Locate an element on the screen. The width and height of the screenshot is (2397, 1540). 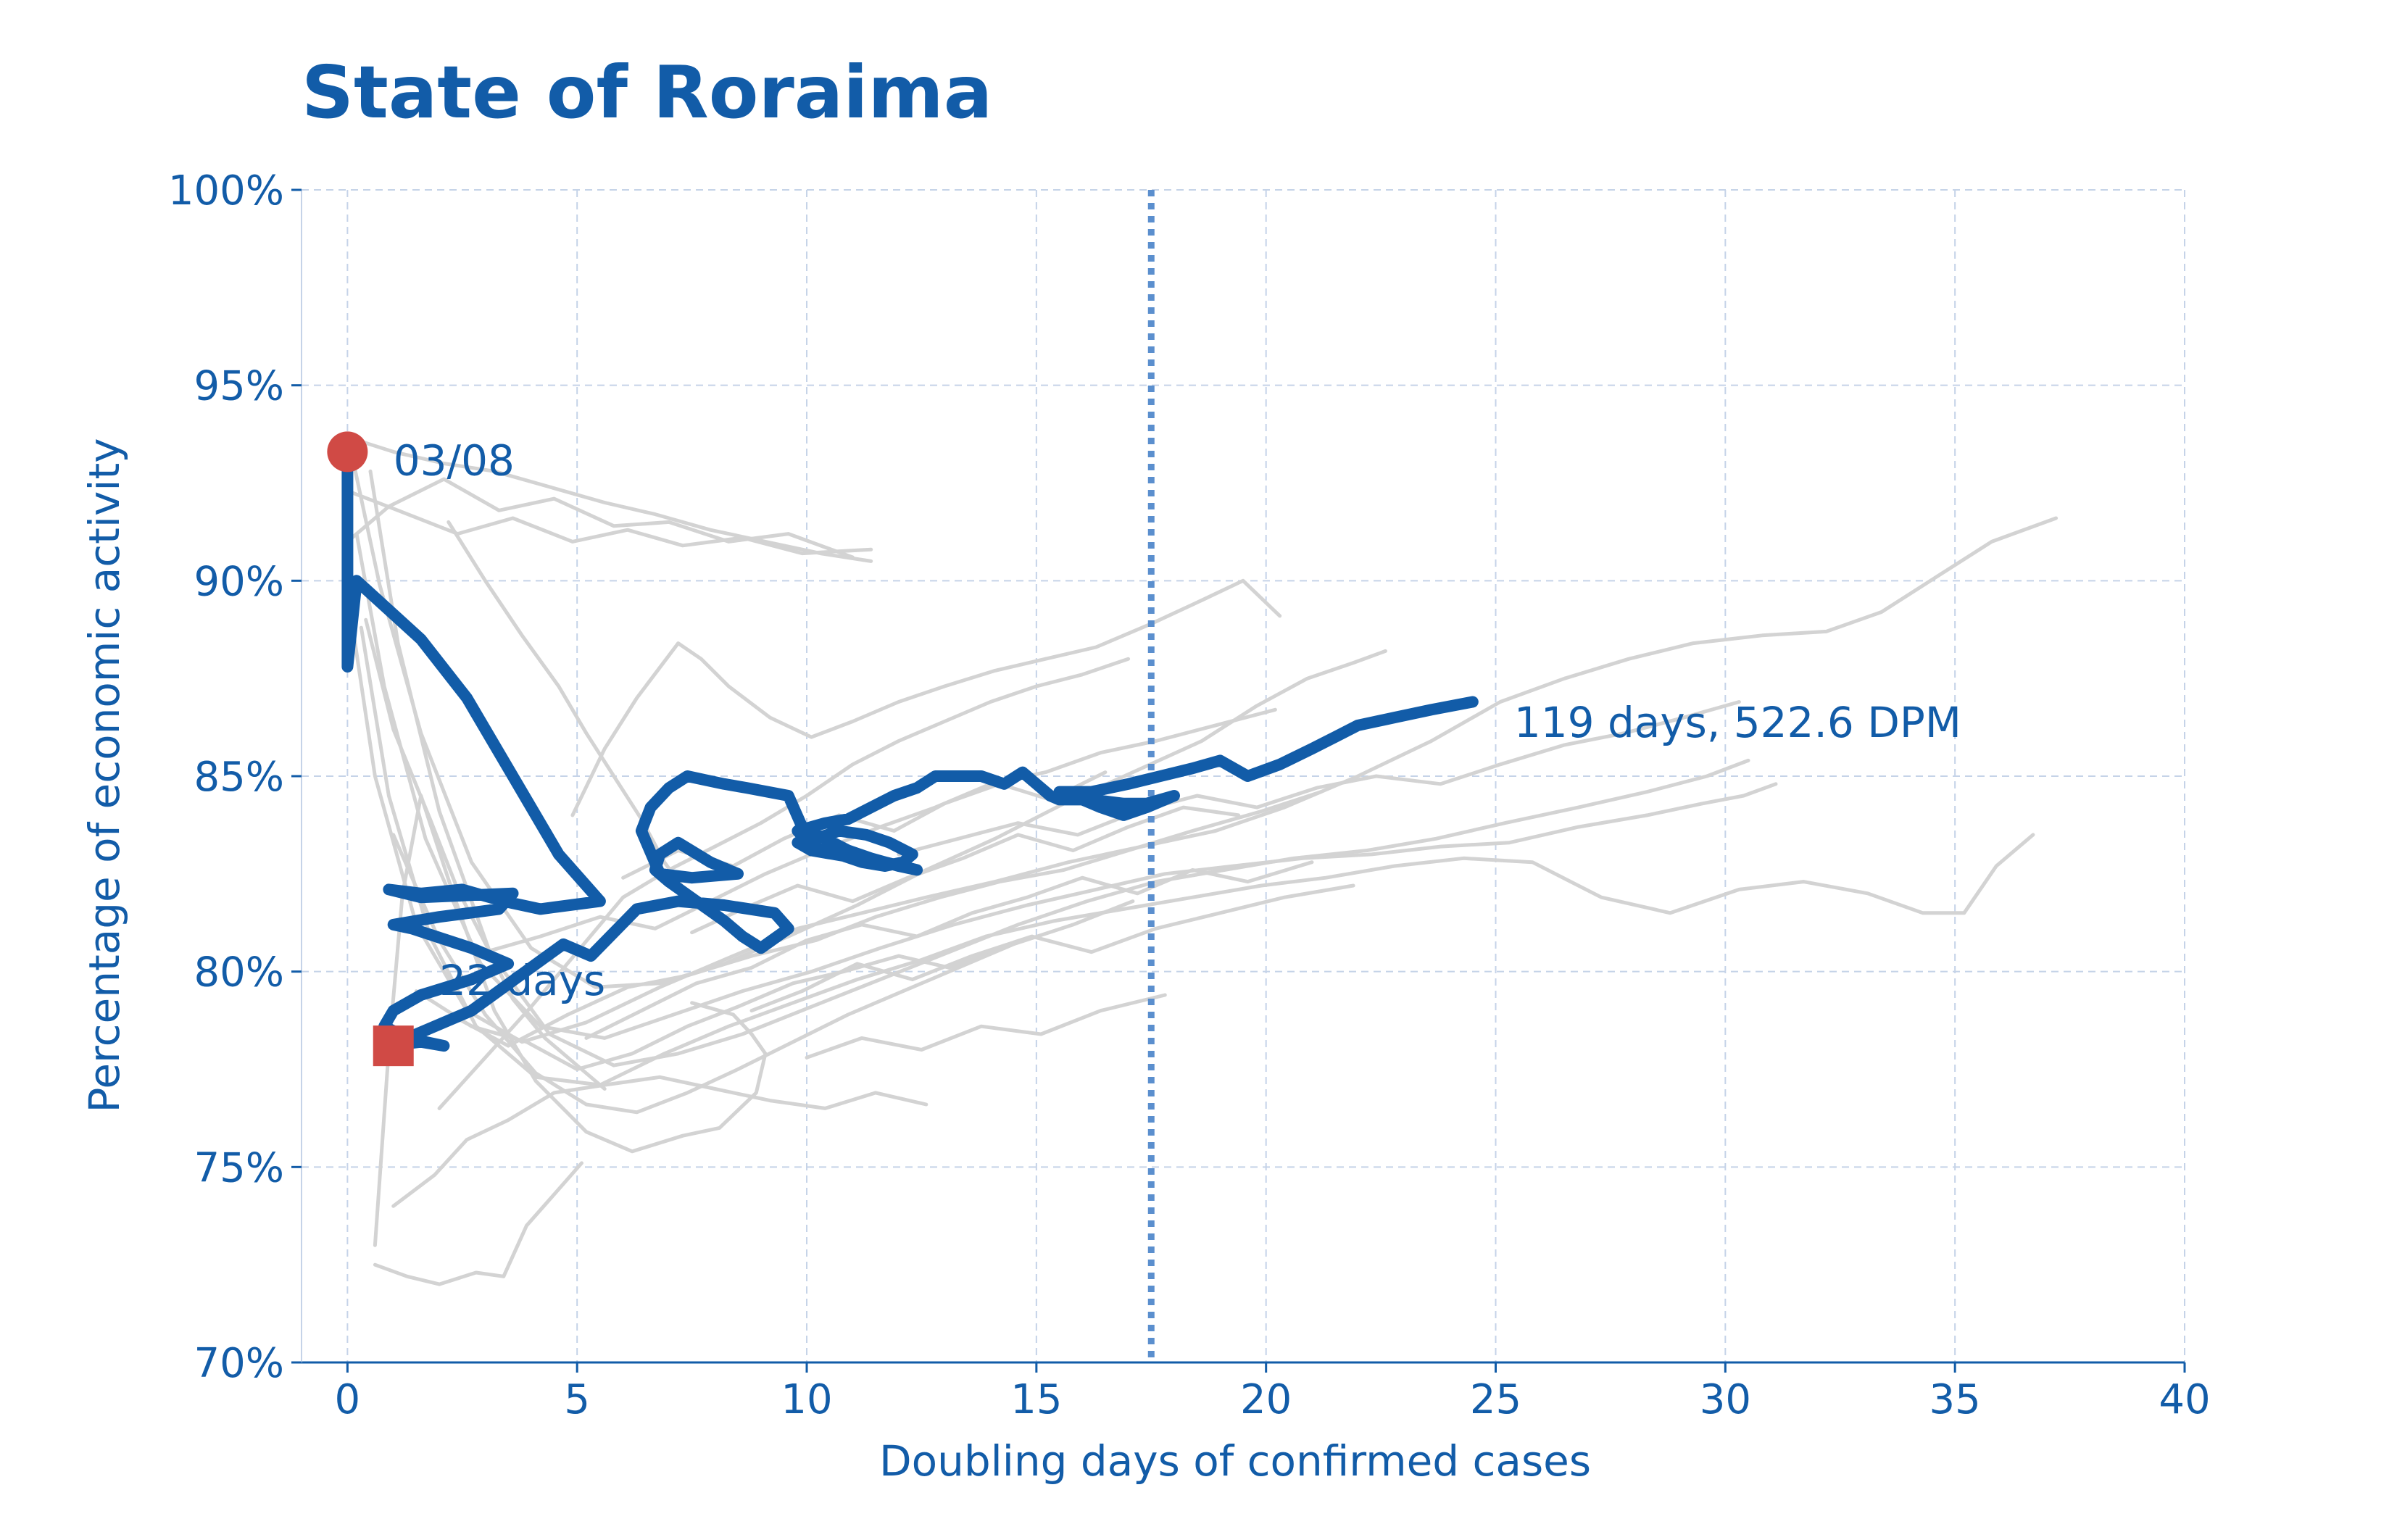
annotation-label: 03/08 is located at coordinates (454, 461).